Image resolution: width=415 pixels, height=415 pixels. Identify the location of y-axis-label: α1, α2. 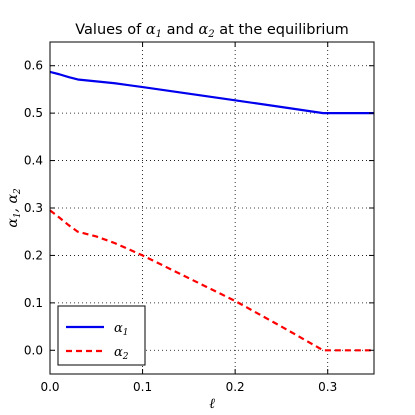
(14, 208).